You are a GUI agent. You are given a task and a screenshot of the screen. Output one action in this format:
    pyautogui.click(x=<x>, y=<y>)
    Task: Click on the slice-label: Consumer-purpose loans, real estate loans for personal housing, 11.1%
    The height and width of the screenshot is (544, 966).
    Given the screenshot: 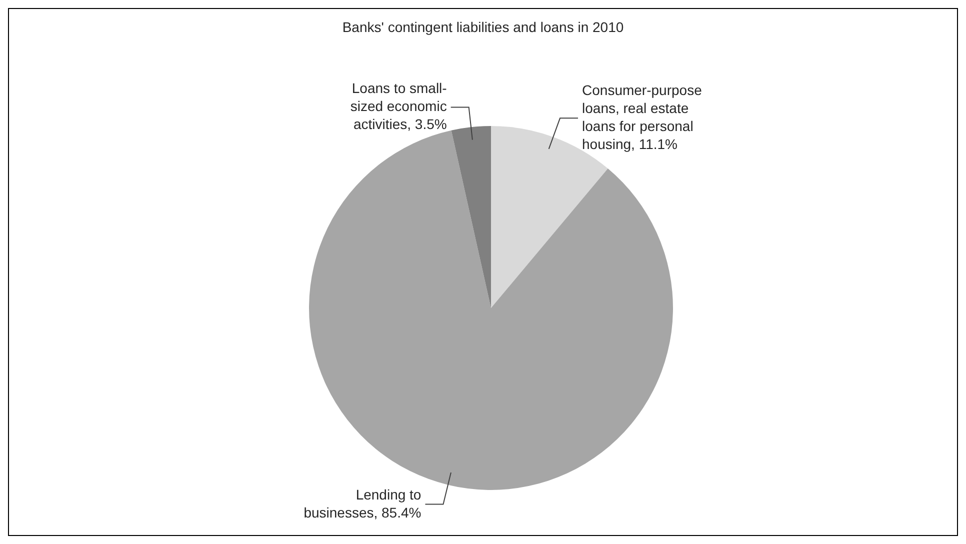 What is the action you would take?
    pyautogui.click(x=642, y=117)
    